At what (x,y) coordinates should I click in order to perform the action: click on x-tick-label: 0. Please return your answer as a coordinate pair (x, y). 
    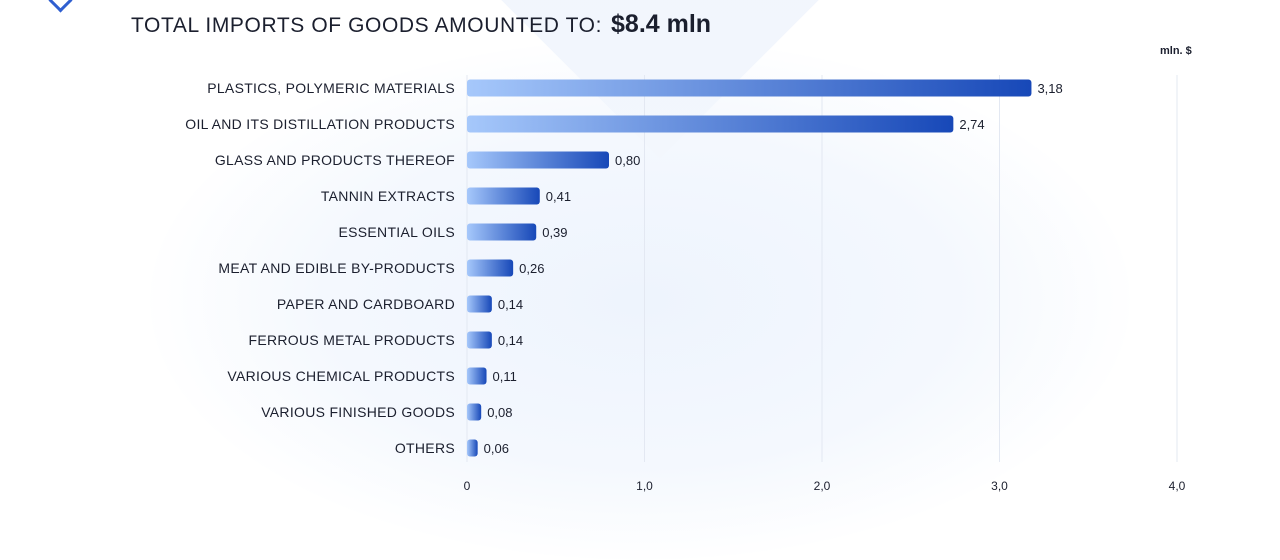
    Looking at the image, I should click on (467, 486).